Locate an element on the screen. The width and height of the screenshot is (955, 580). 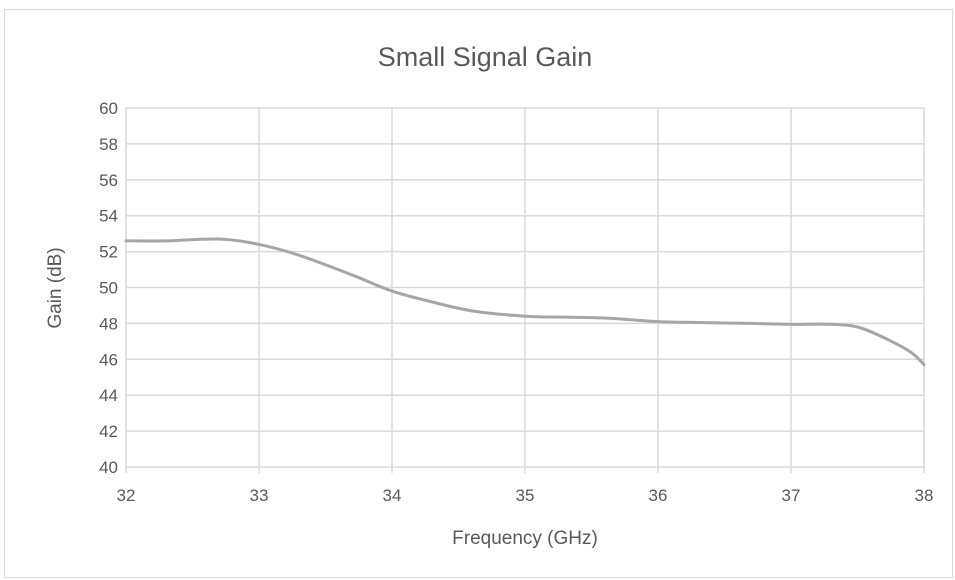
y-axis-ticks: 40 42 44 46 48 50 52 54 56 58 60 is located at coordinates (108, 288).